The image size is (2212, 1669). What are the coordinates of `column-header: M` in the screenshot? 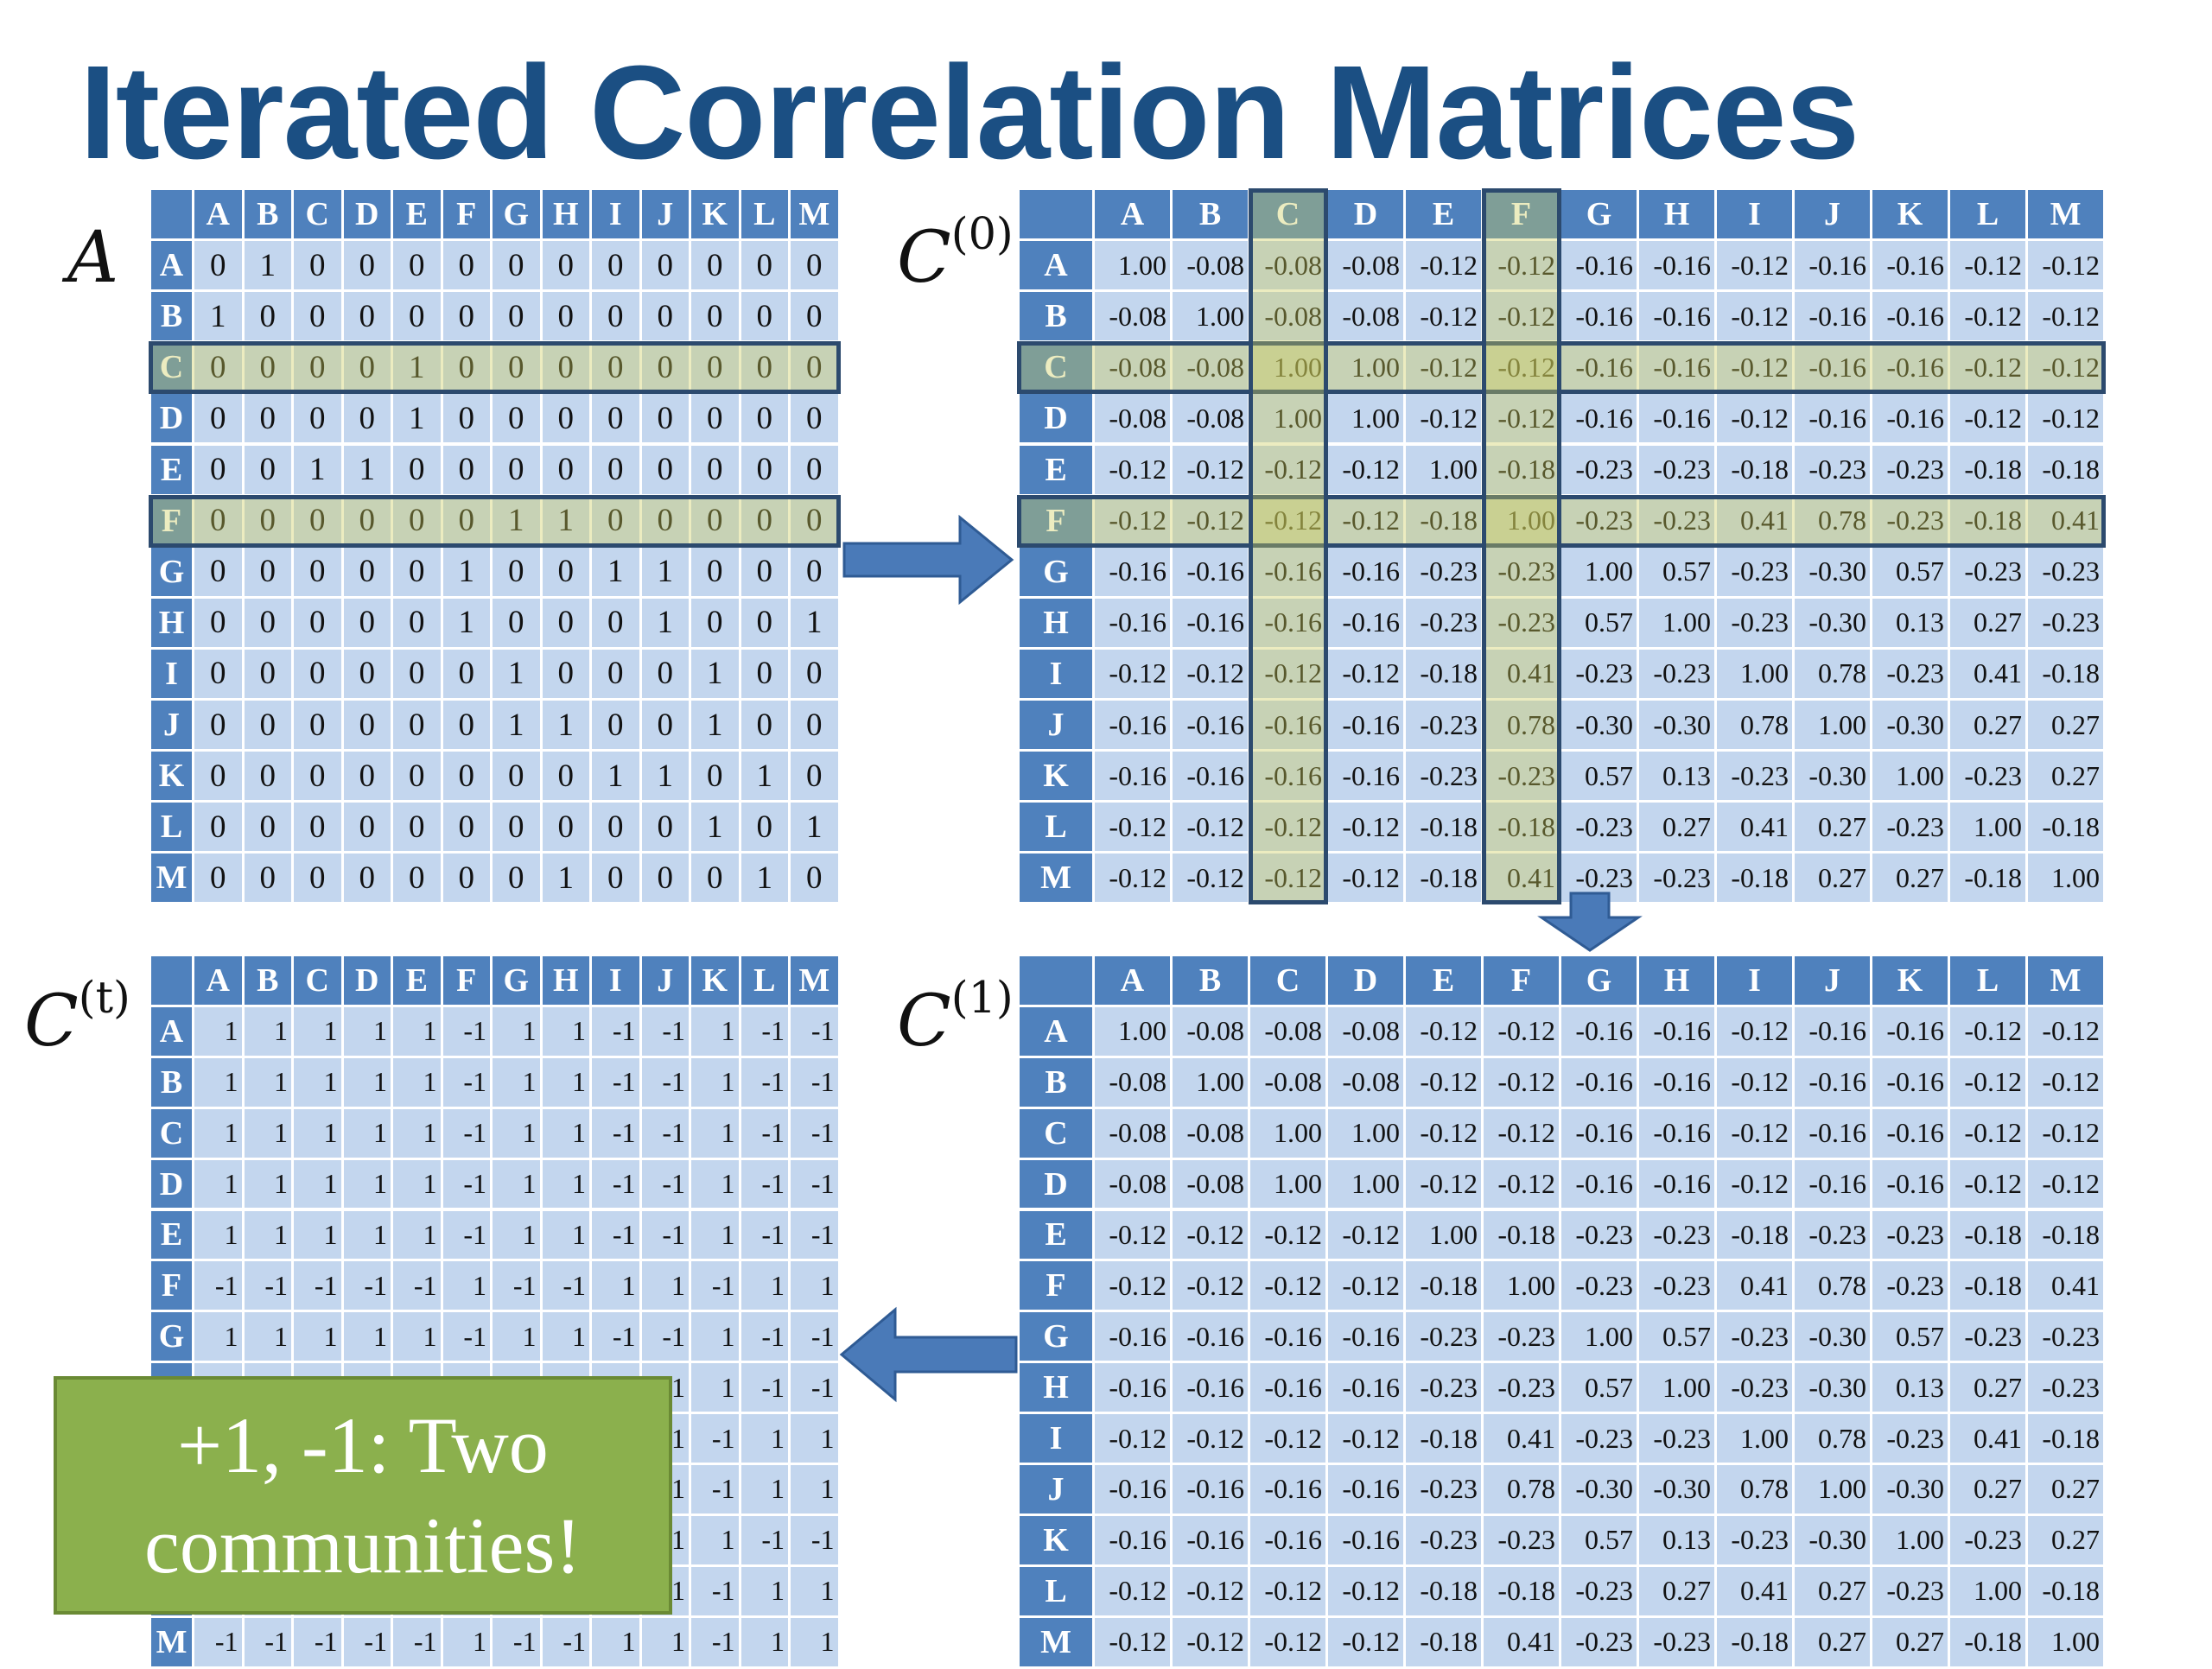 It's located at (2067, 981).